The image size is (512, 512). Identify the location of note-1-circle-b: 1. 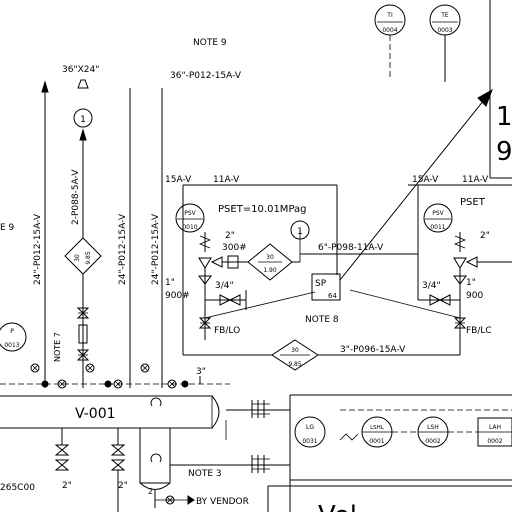
(300, 230).